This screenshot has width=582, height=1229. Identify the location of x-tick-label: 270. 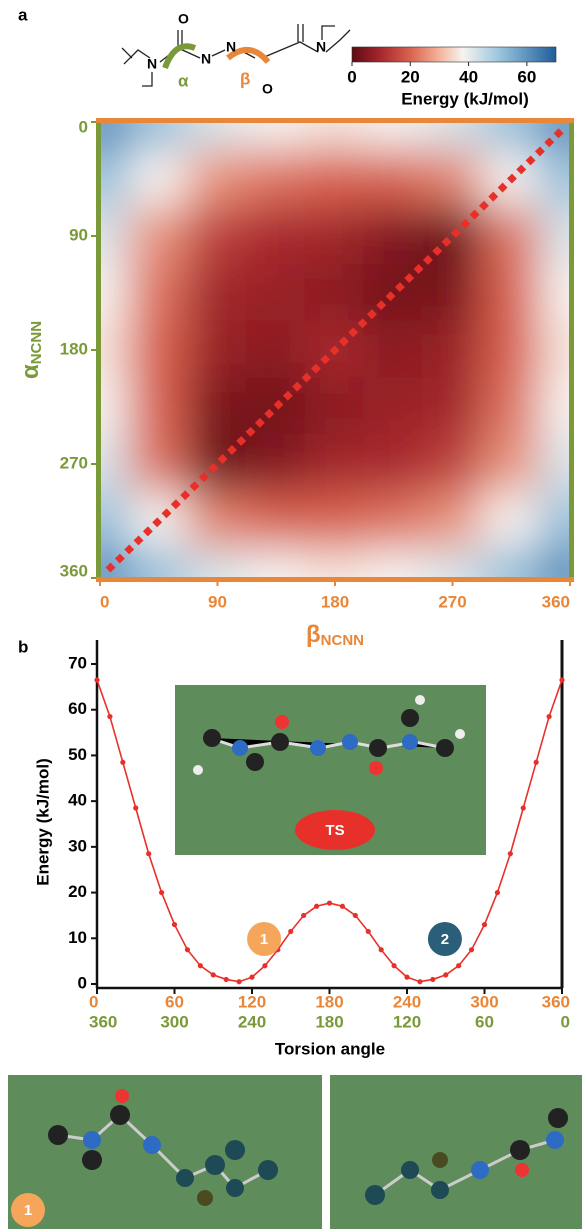
(452, 601).